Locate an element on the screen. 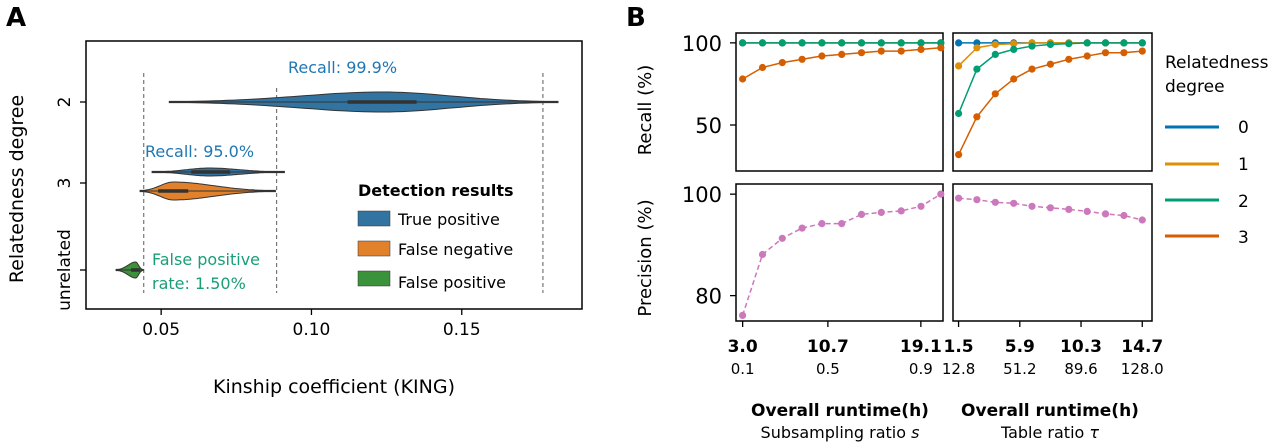 The height and width of the screenshot is (444, 1280). subsampling-ratio-label: Subsampling ratio s is located at coordinates (840, 432).